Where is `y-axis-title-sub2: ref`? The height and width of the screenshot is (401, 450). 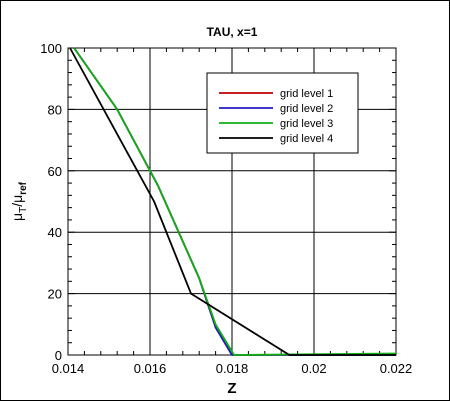 y-axis-title-sub2: ref is located at coordinates (23, 187).